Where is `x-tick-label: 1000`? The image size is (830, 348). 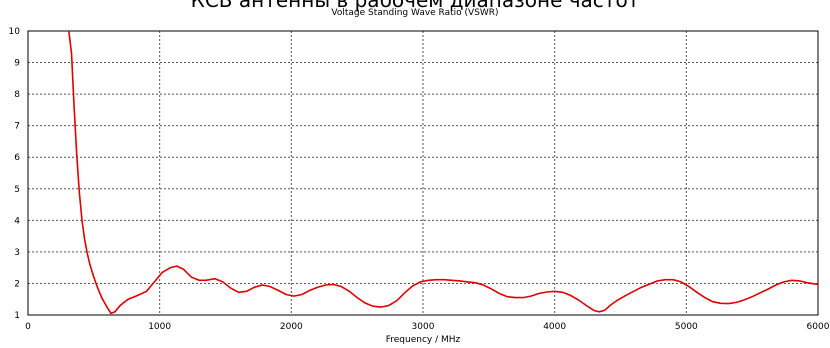 x-tick-label: 1000 is located at coordinates (159, 327).